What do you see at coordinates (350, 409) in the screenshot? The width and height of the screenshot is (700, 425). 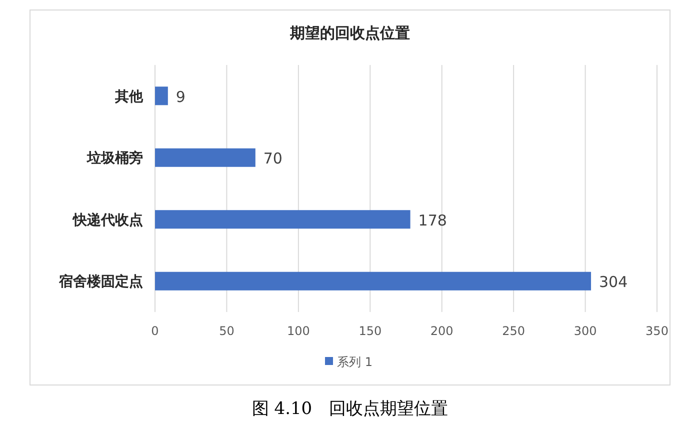 I see `caption: 图 4.10 回收点期望位置` at bounding box center [350, 409].